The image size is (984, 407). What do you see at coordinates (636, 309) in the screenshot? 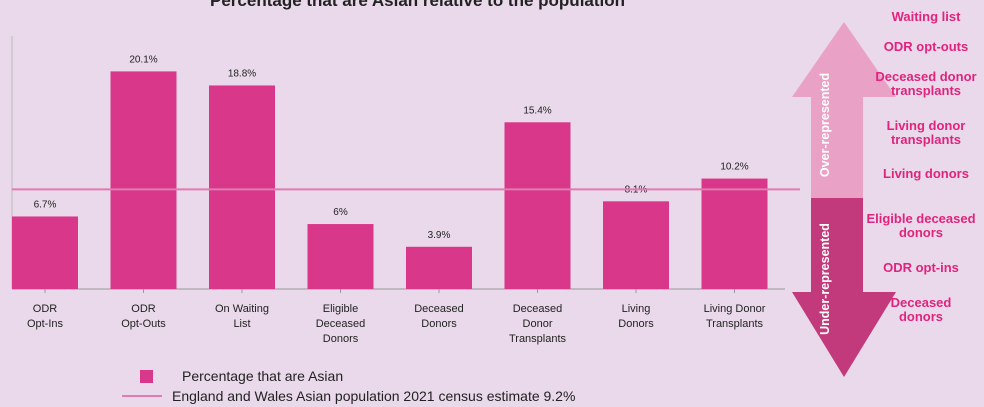
I see `category-label: Living` at bounding box center [636, 309].